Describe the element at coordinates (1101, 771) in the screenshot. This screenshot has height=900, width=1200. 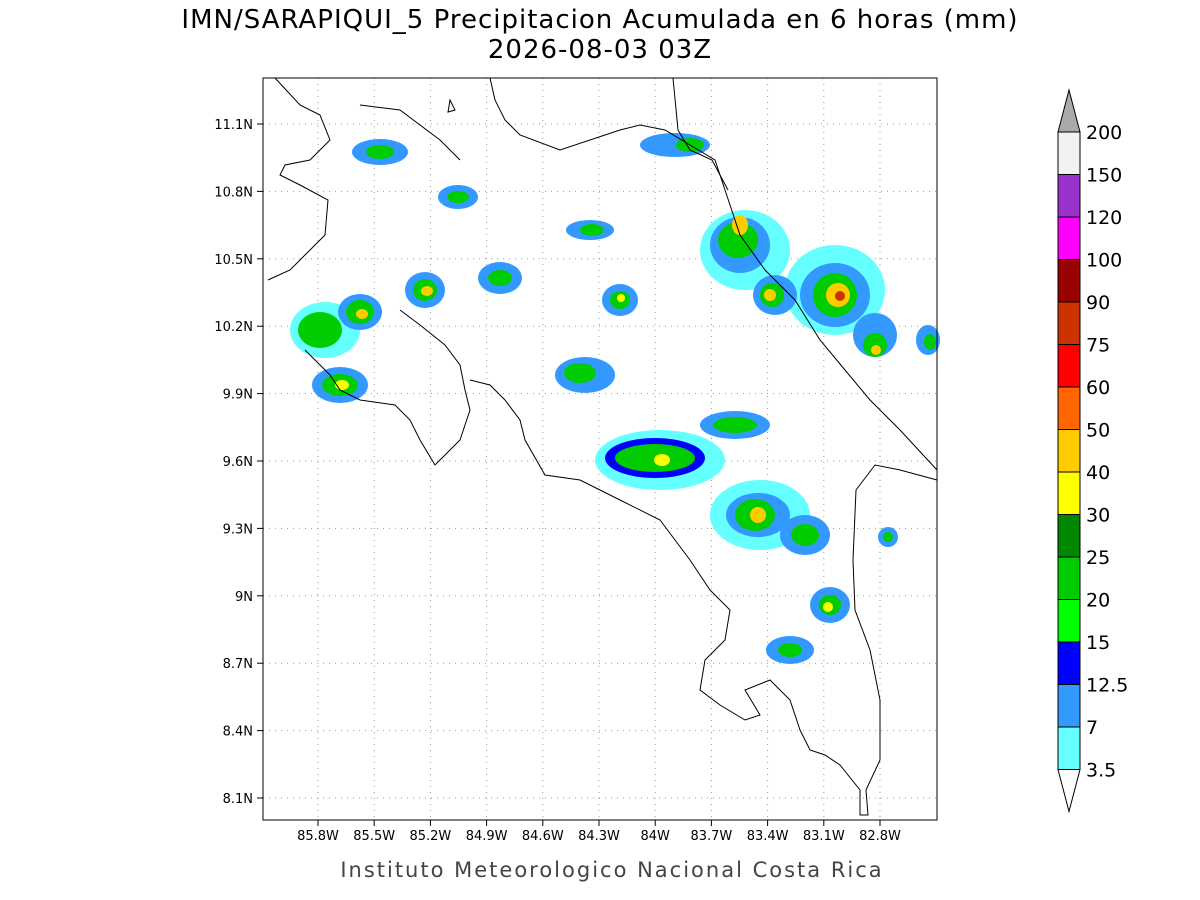
I see `legend-label: 3.5` at that location.